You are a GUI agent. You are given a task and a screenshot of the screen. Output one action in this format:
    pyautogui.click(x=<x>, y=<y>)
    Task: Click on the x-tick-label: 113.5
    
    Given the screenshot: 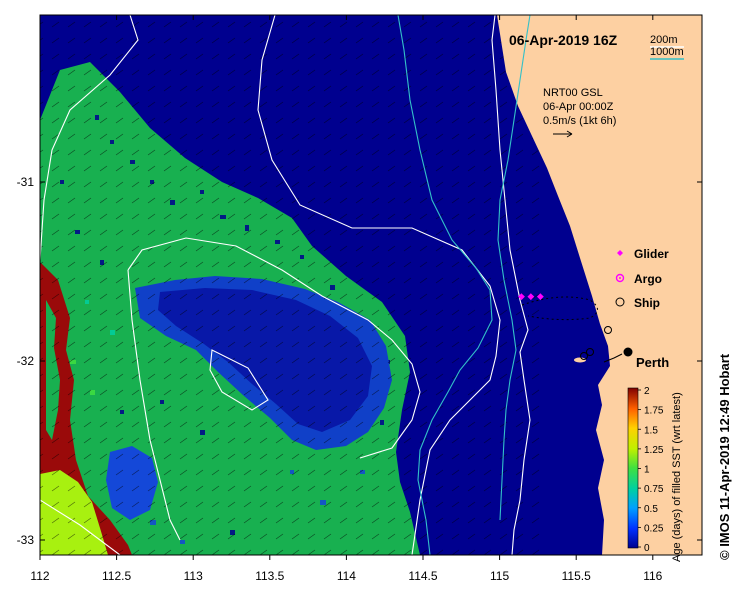 What is the action you would take?
    pyautogui.click(x=269, y=576)
    